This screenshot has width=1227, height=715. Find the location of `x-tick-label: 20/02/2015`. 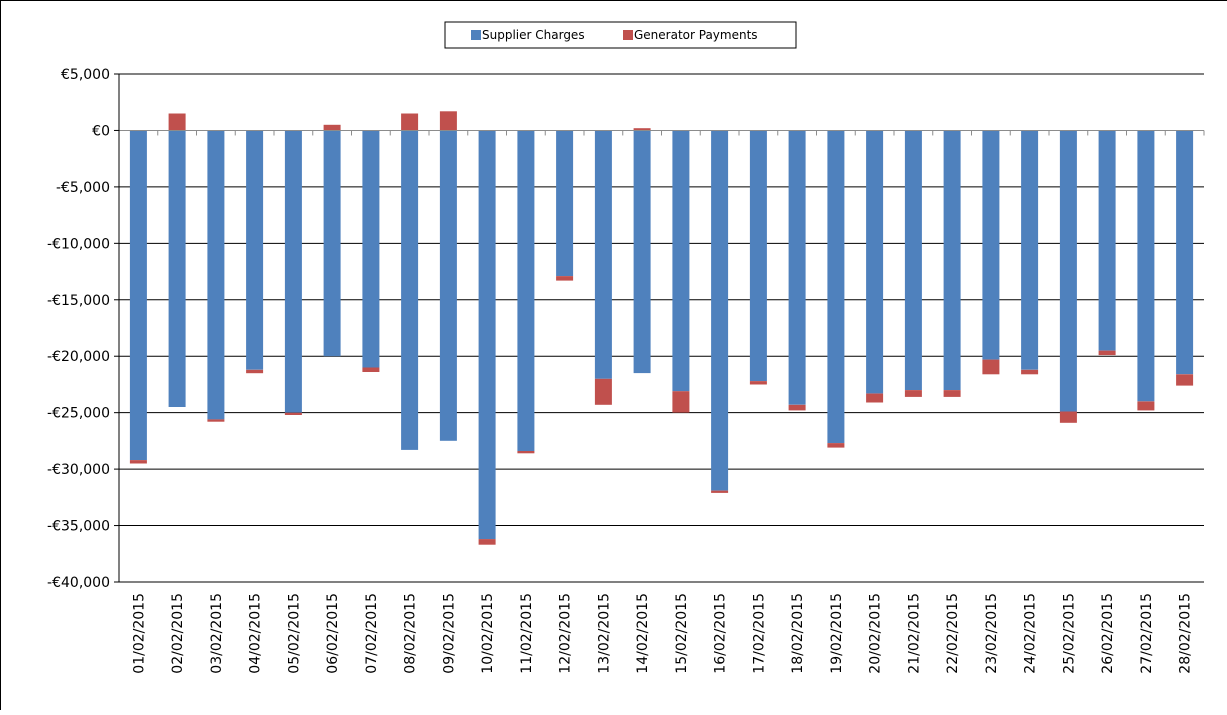

x-tick-label: 20/02/2015 is located at coordinates (876, 633).